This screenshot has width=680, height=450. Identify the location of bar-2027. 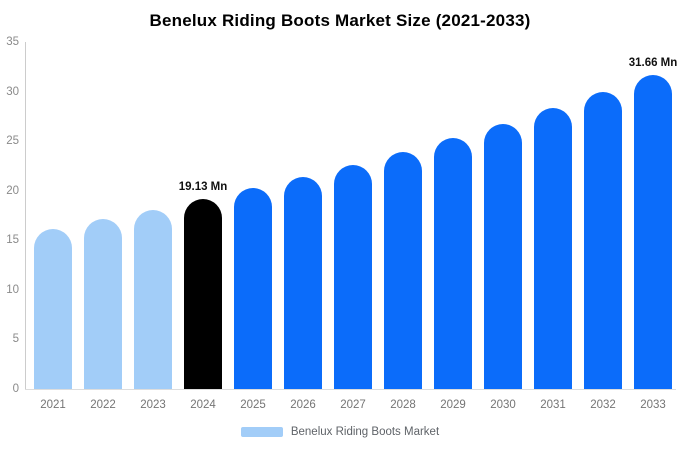
(353, 276).